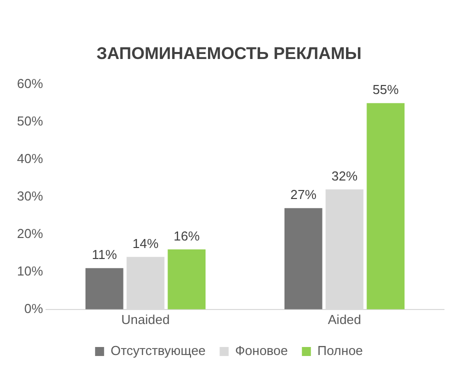 Image resolution: width=466 pixels, height=372 pixels. Describe the element at coordinates (30, 83) in the screenshot. I see `y-tick-label: 60%` at that location.